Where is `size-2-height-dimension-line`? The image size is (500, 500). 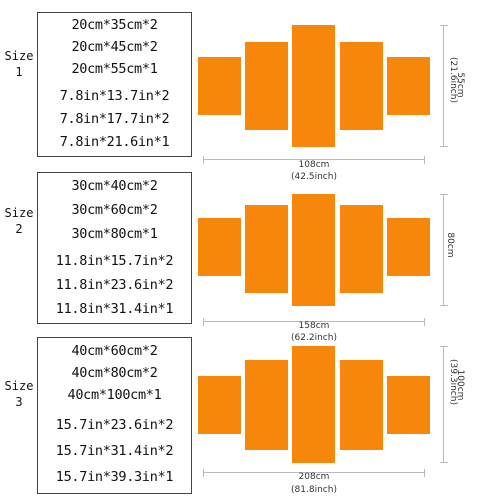
size-2-height-dimension-line is located at coordinates (444, 250).